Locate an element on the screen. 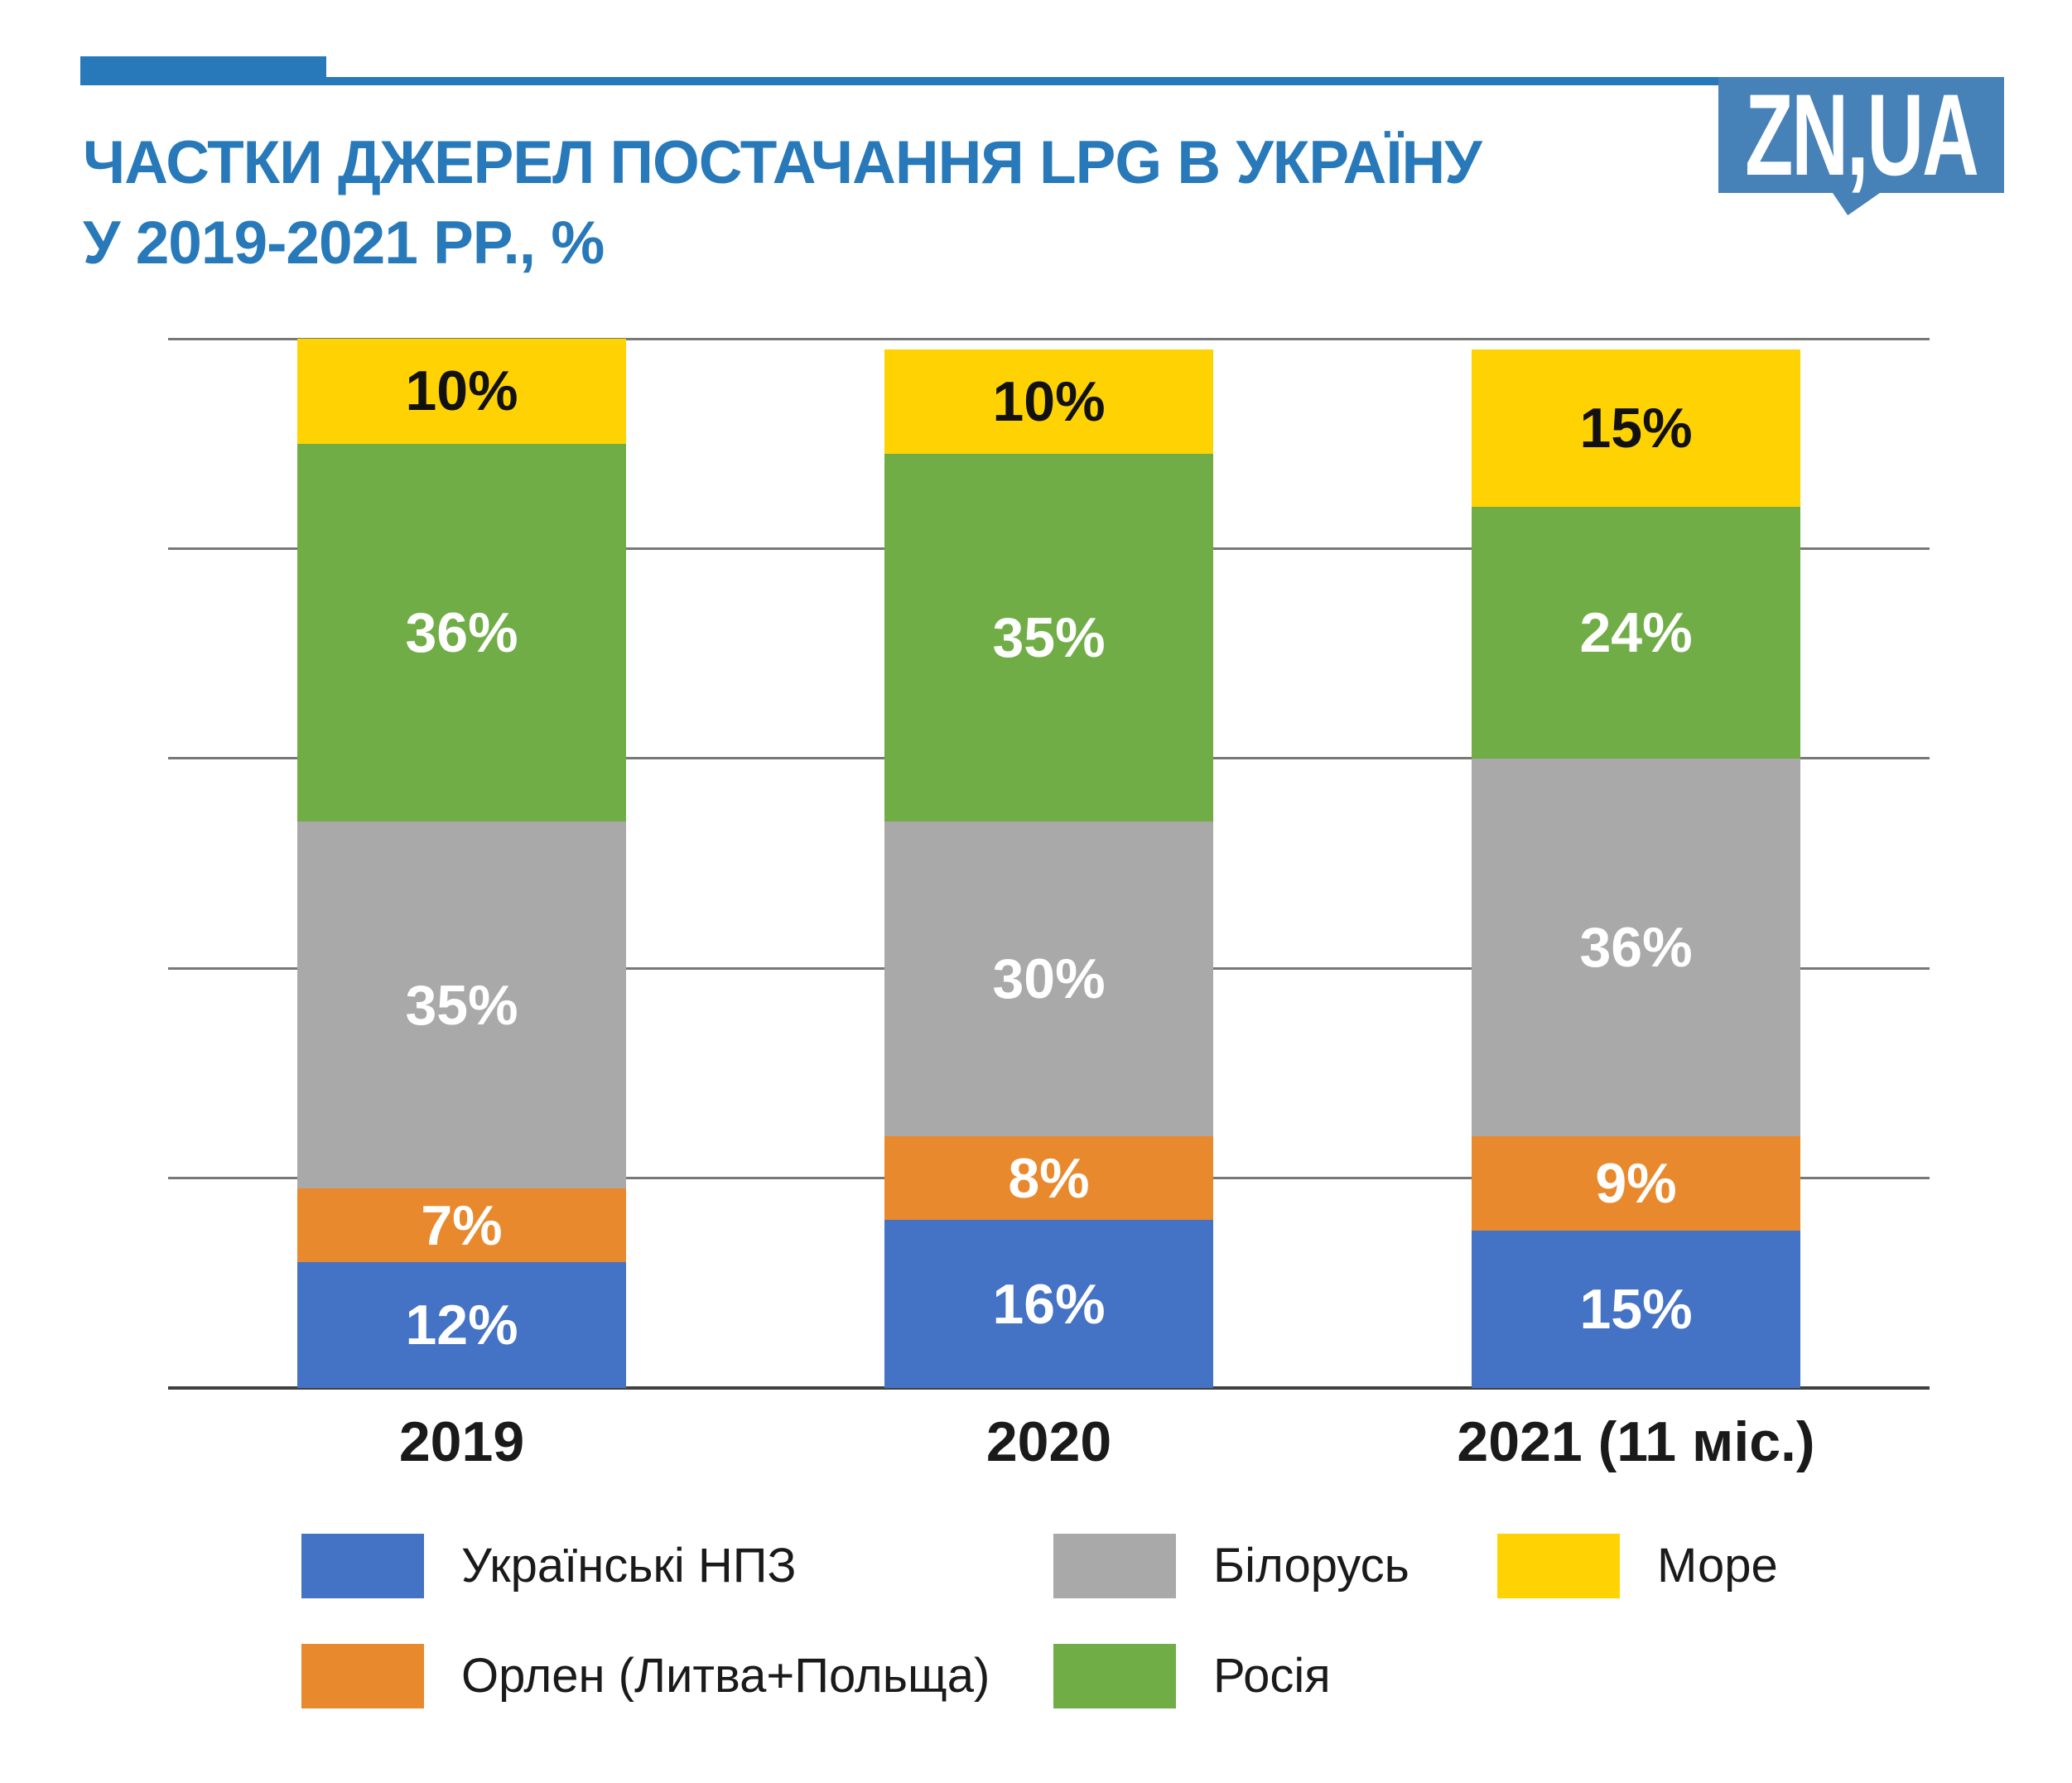 Image resolution: width=2072 pixels, height=1783 pixels. bar-segment-2019-Білорусь: 35% is located at coordinates (461, 1005).